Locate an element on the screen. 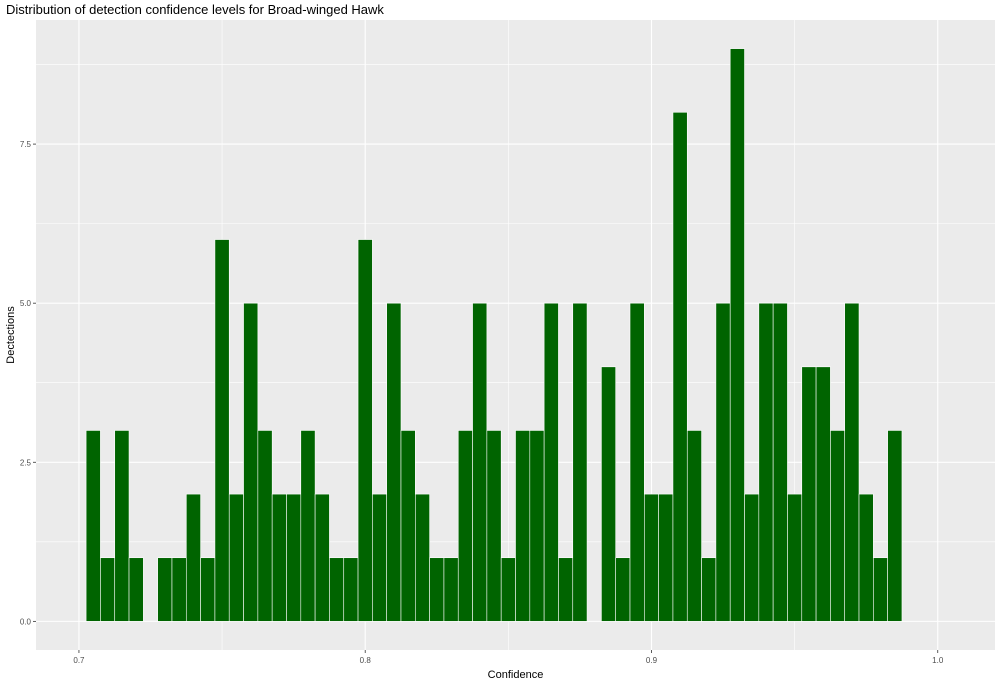 Image resolution: width=1000 pixels, height=685 pixels. x-tick-label: 0.9 is located at coordinates (652, 660).